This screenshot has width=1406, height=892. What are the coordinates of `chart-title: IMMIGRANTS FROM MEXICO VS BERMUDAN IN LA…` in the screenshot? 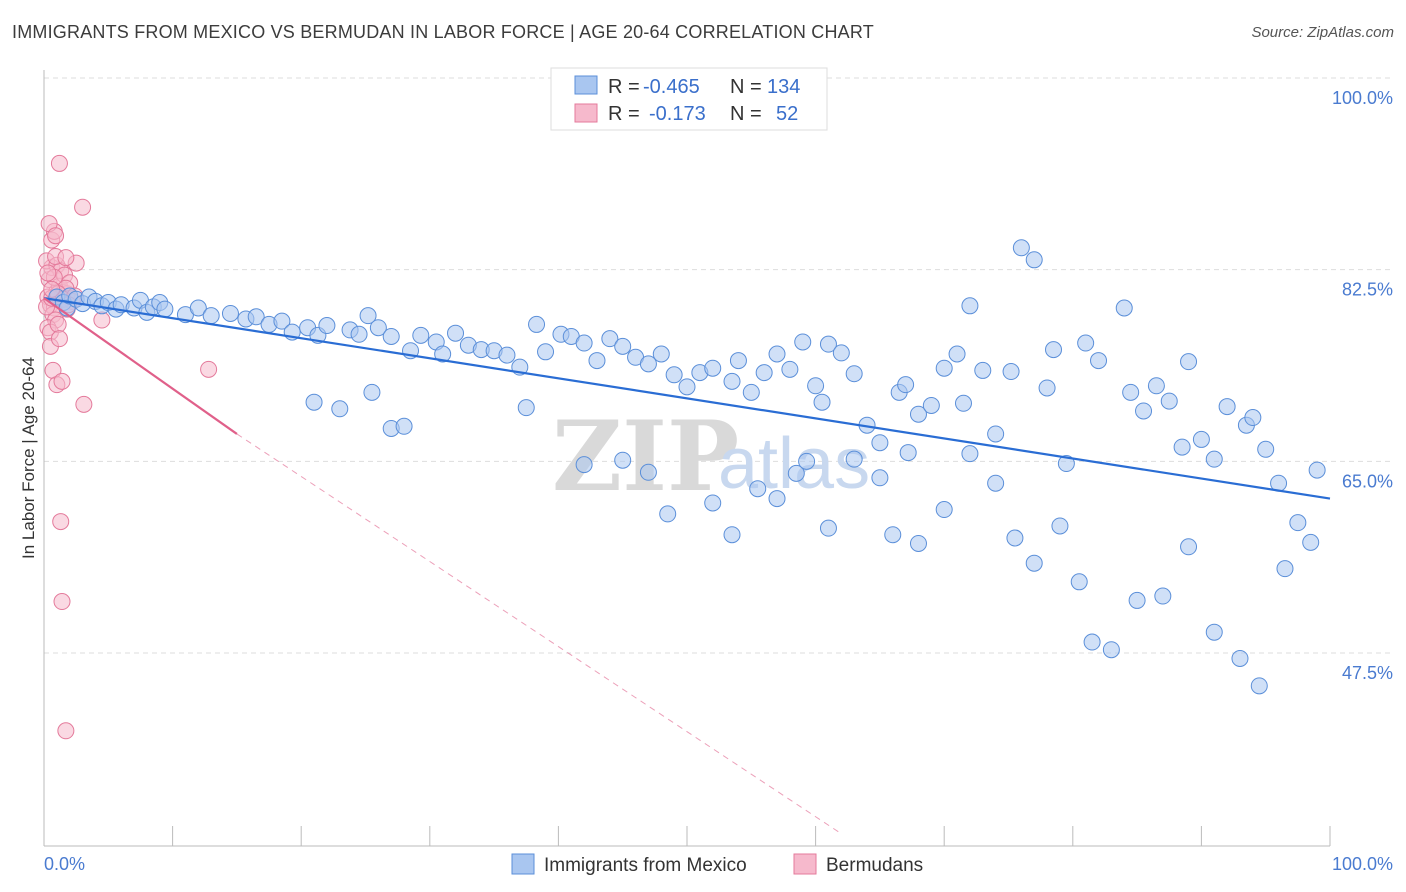 It's located at (443, 32).